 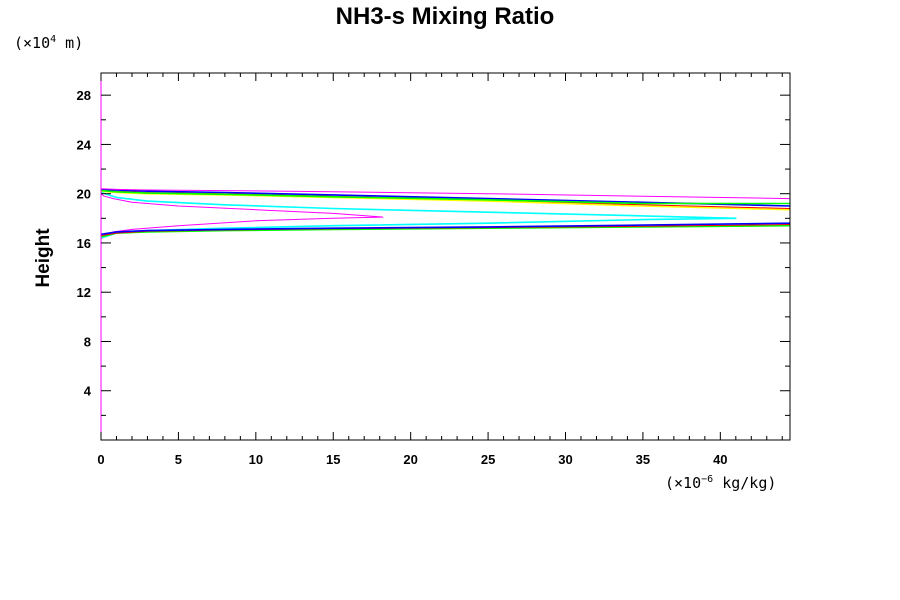 What do you see at coordinates (256, 459) in the screenshot?
I see `x-tick-label-10: 10` at bounding box center [256, 459].